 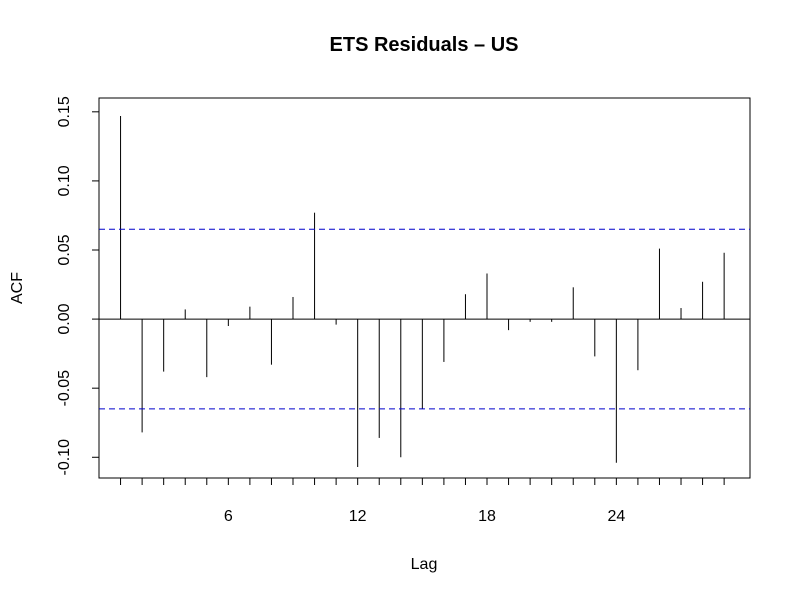 I want to click on x-tick-label: 24, so click(x=616, y=516).